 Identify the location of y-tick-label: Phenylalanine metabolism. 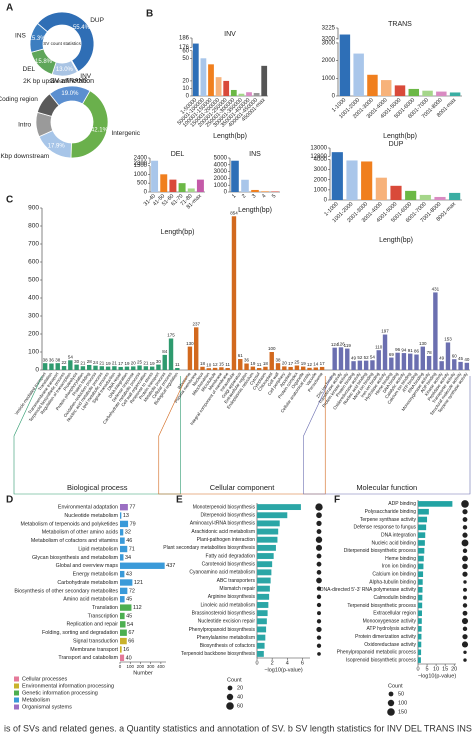
(226, 638).